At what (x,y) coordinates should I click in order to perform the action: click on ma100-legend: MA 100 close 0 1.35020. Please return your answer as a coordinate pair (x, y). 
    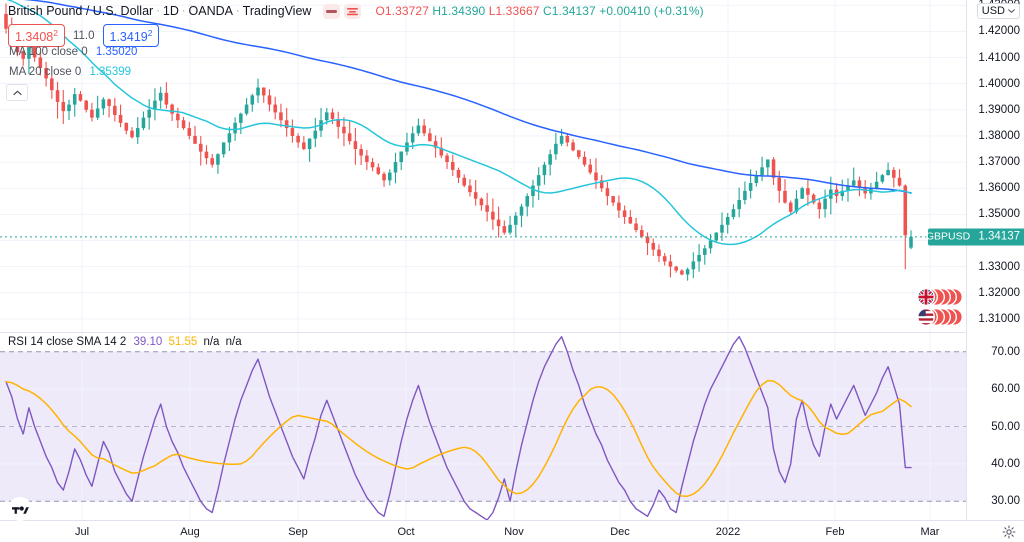
    Looking at the image, I should click on (73, 52).